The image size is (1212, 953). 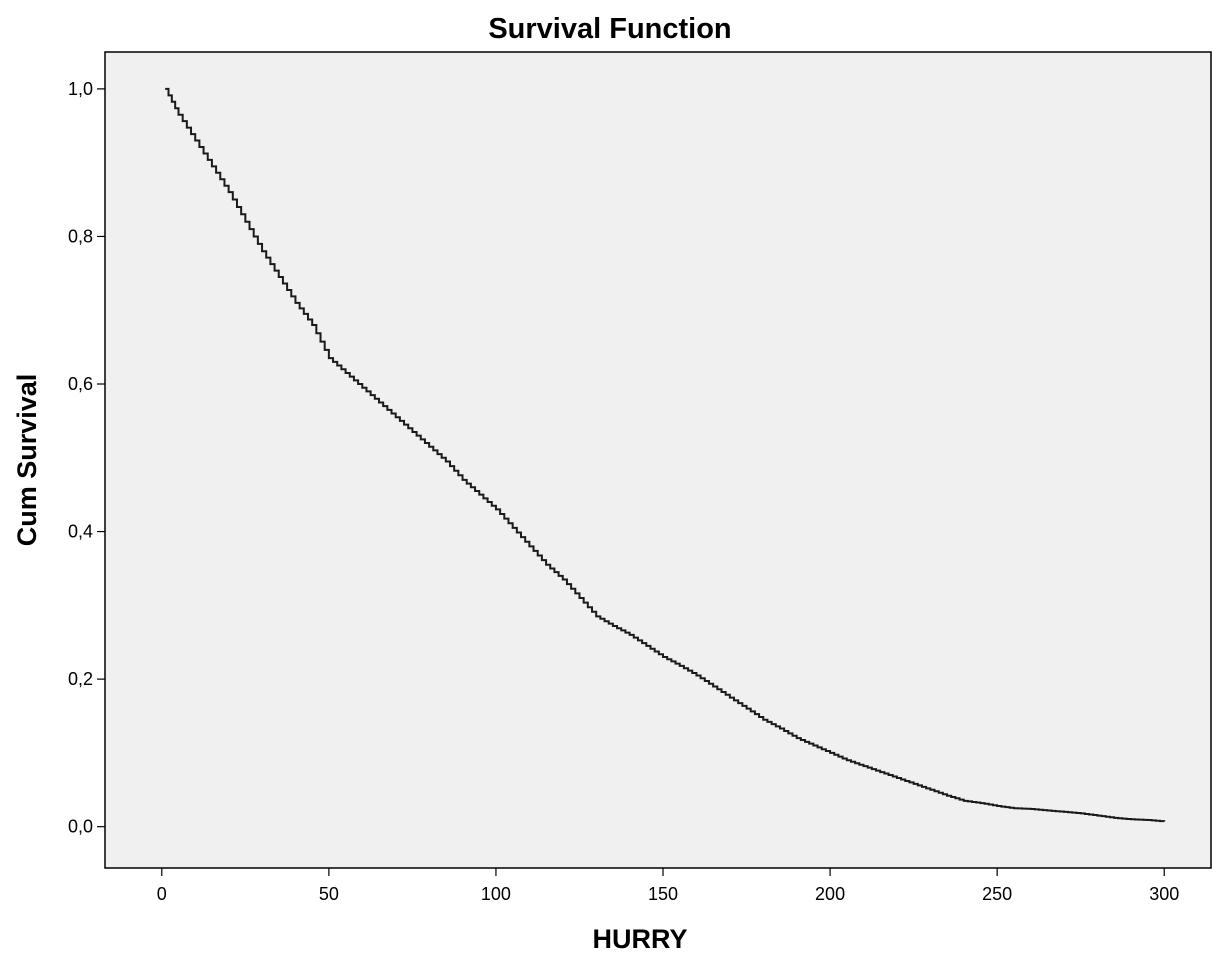 I want to click on x-tick-label: 200, so click(x=830, y=894).